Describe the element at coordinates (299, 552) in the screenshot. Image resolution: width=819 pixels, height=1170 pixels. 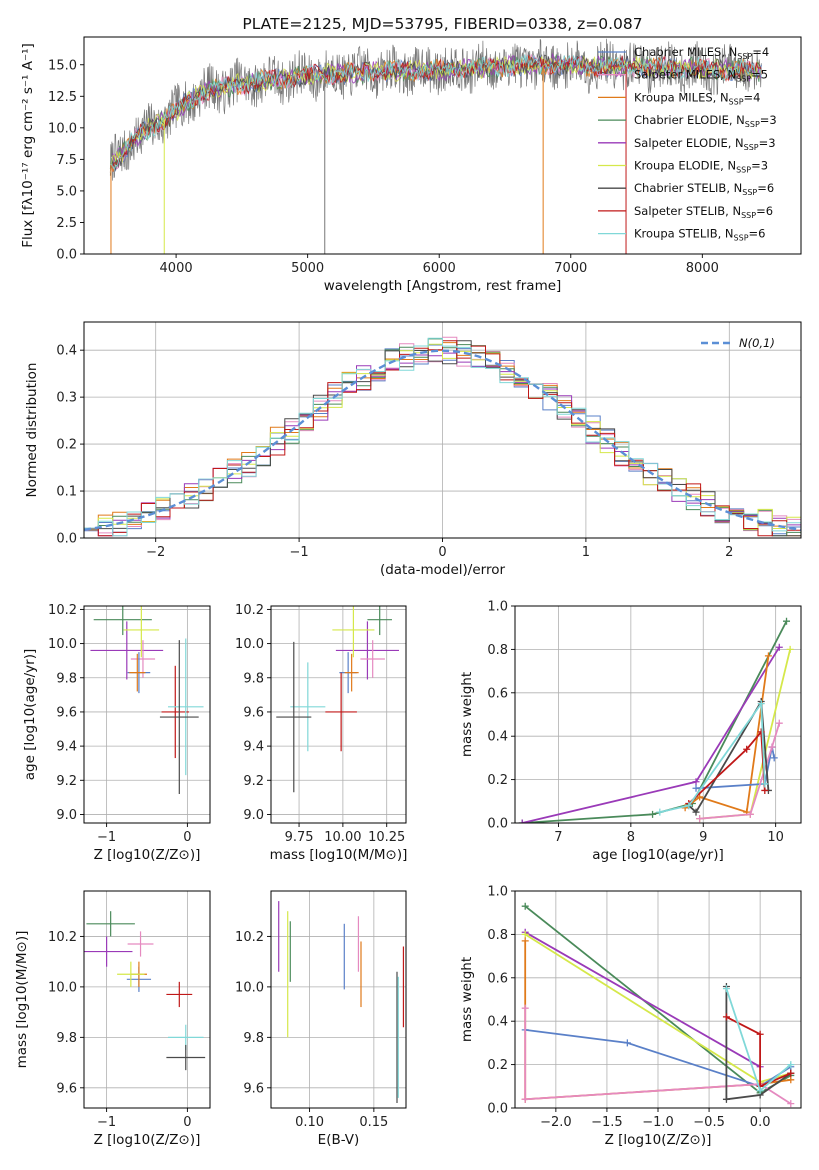
I see `x-tick-label: −1` at that location.